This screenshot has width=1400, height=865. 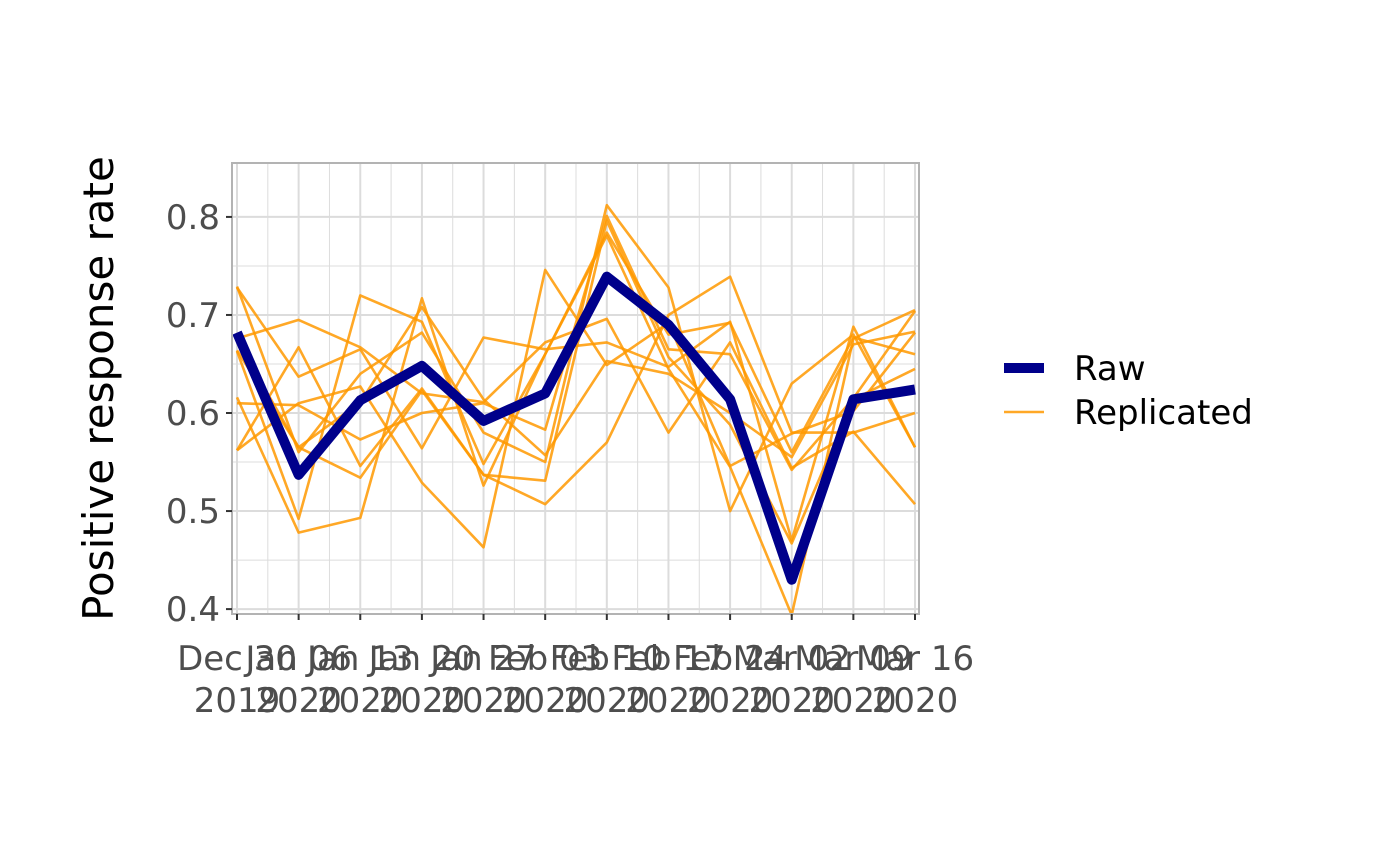 What do you see at coordinates (1110, 369) in the screenshot?
I see `legend-label-raw: Raw` at bounding box center [1110, 369].